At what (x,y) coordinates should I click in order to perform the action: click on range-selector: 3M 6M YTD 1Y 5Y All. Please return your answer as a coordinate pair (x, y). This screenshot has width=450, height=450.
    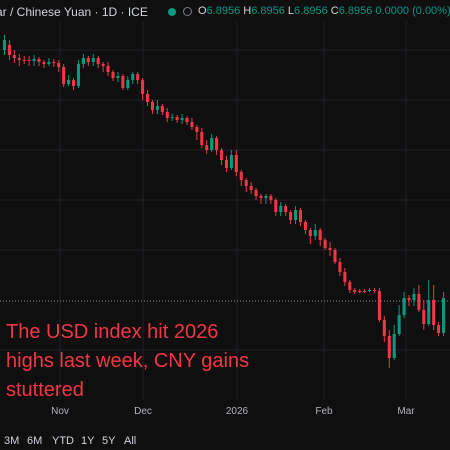
    Looking at the image, I should click on (225, 440).